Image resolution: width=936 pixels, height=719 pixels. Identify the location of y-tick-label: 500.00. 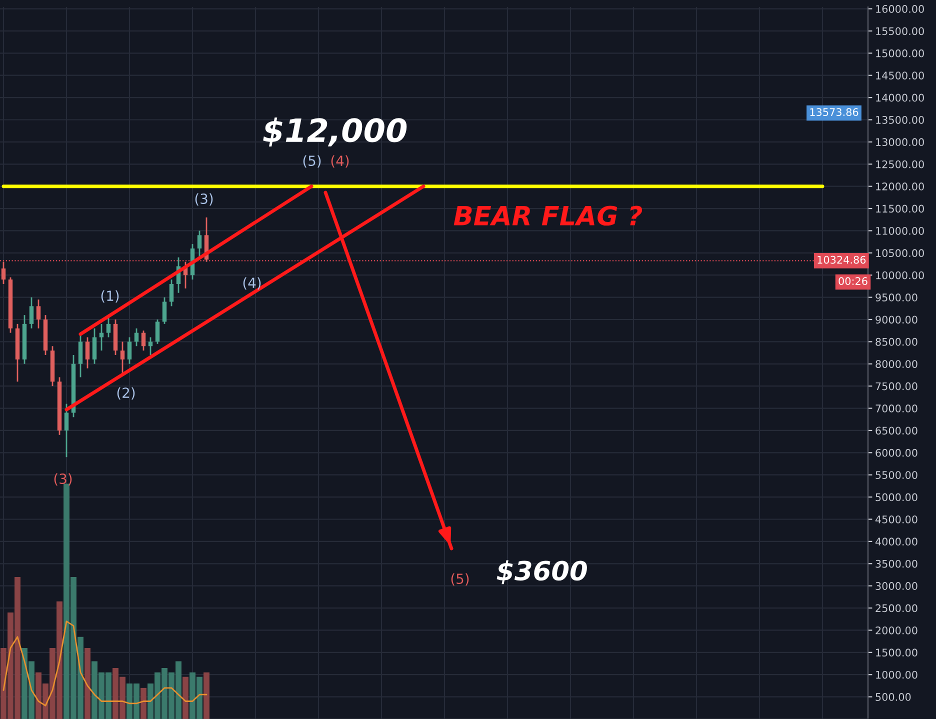
(893, 697).